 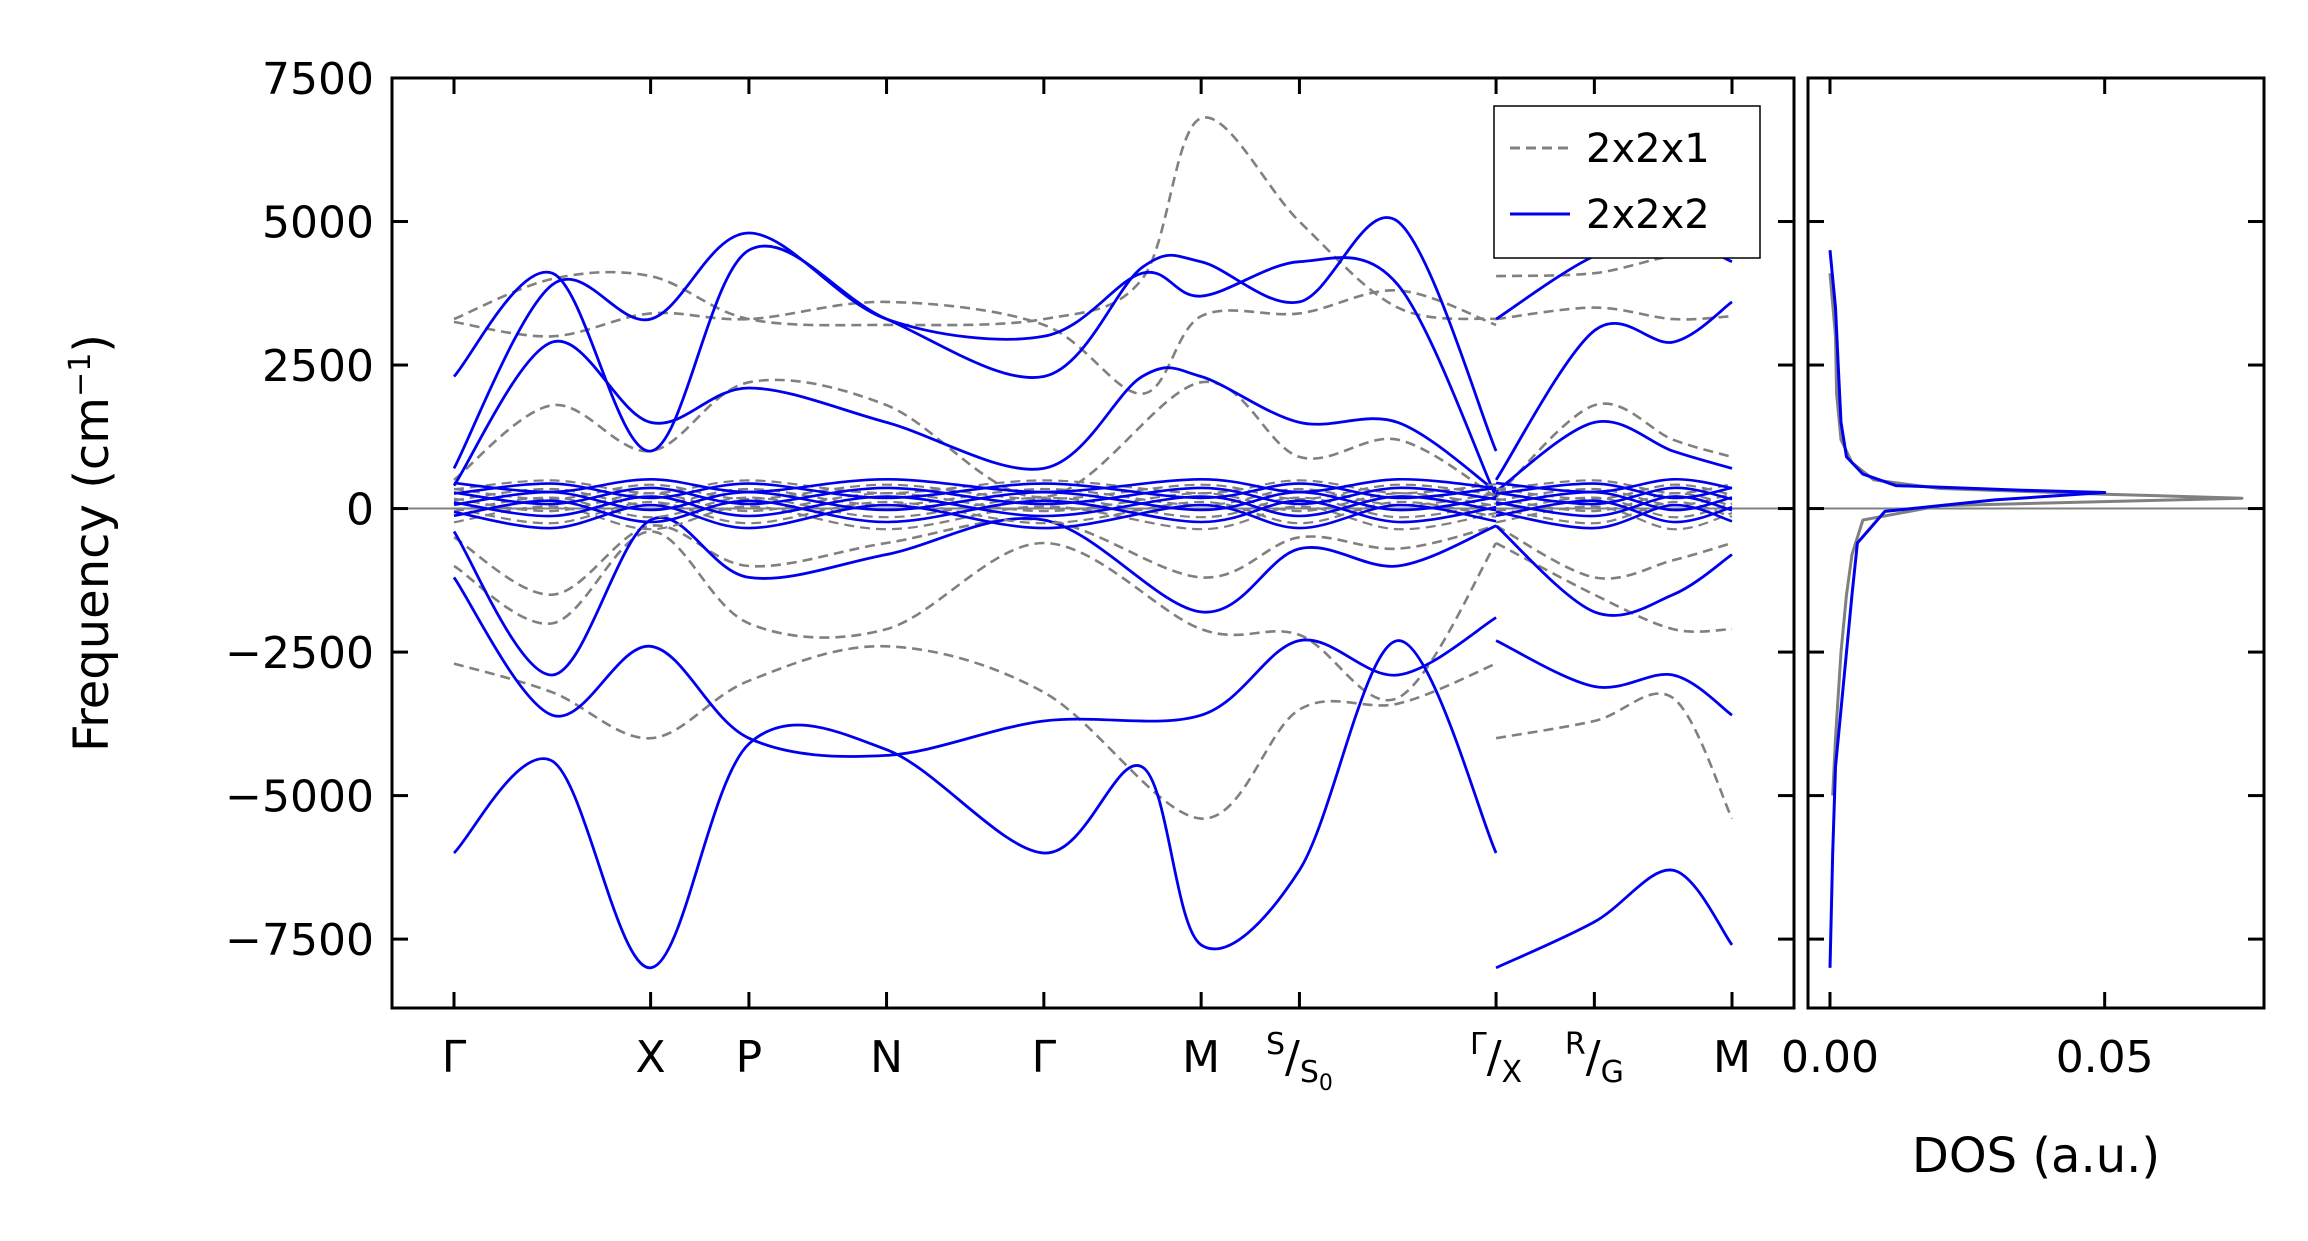 I want to click on ytick-label: −5000, so click(x=299, y=797).